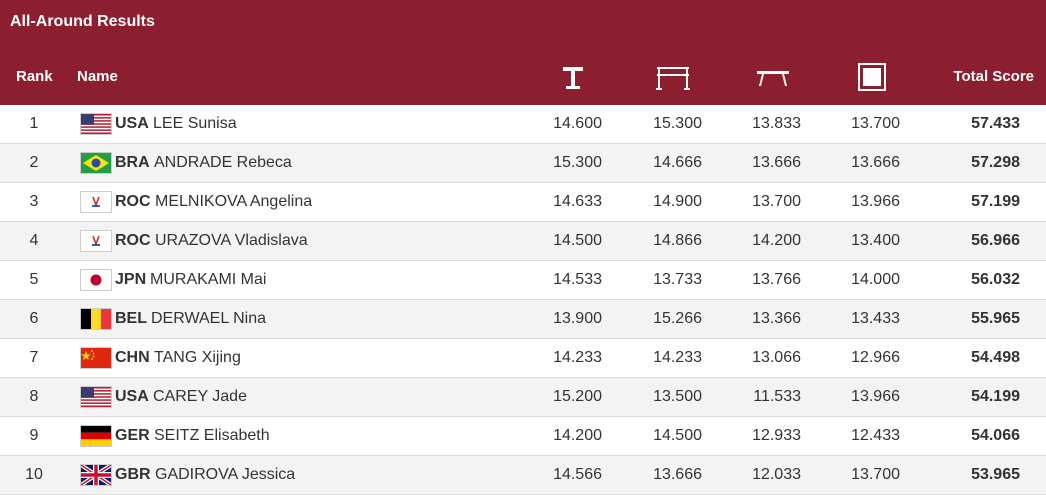 The image size is (1046, 495). Describe the element at coordinates (875, 279) in the screenshot. I see `floor-score: 14.000` at that location.